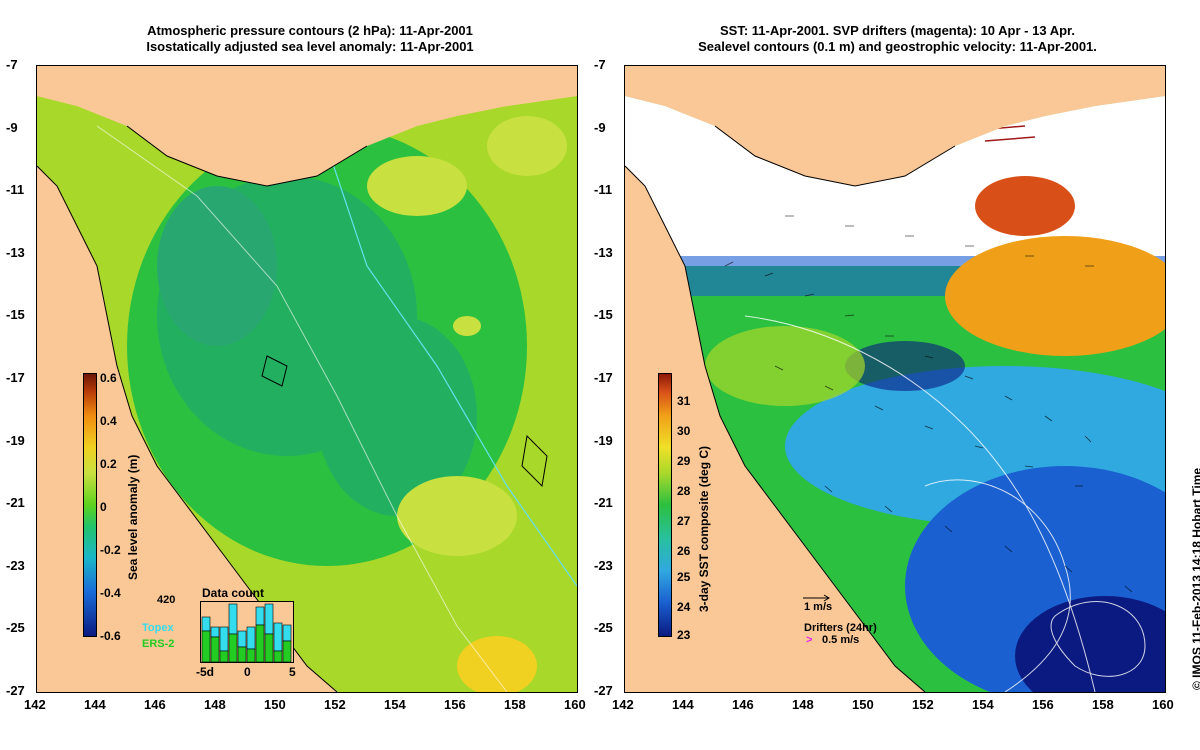  I want to click on sst-tick: 28, so click(684, 491).